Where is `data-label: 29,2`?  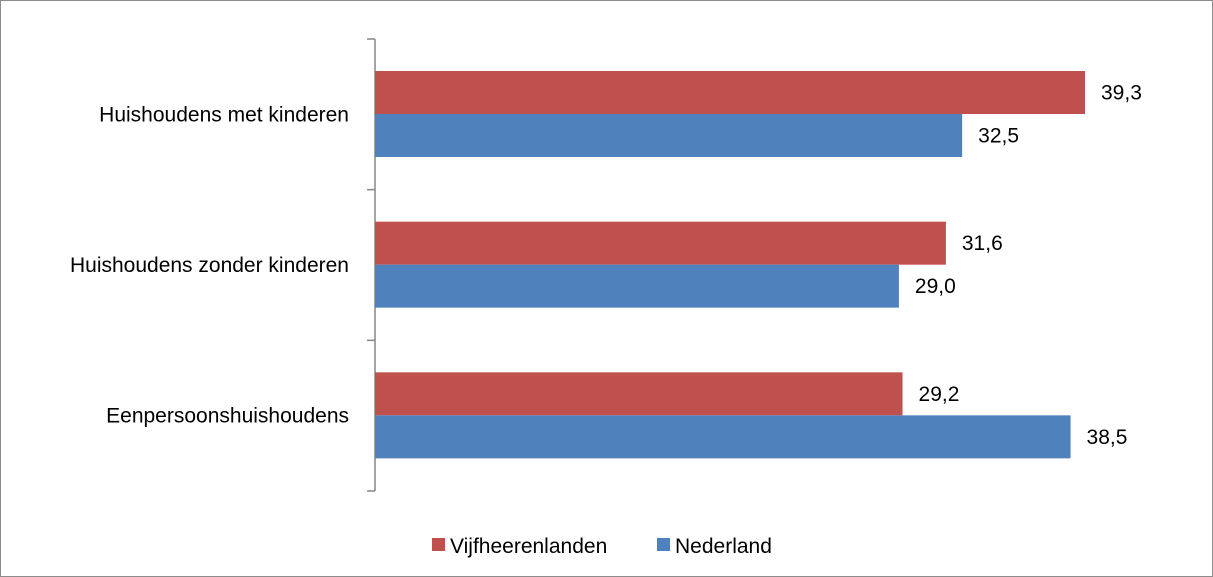
data-label: 29,2 is located at coordinates (939, 394).